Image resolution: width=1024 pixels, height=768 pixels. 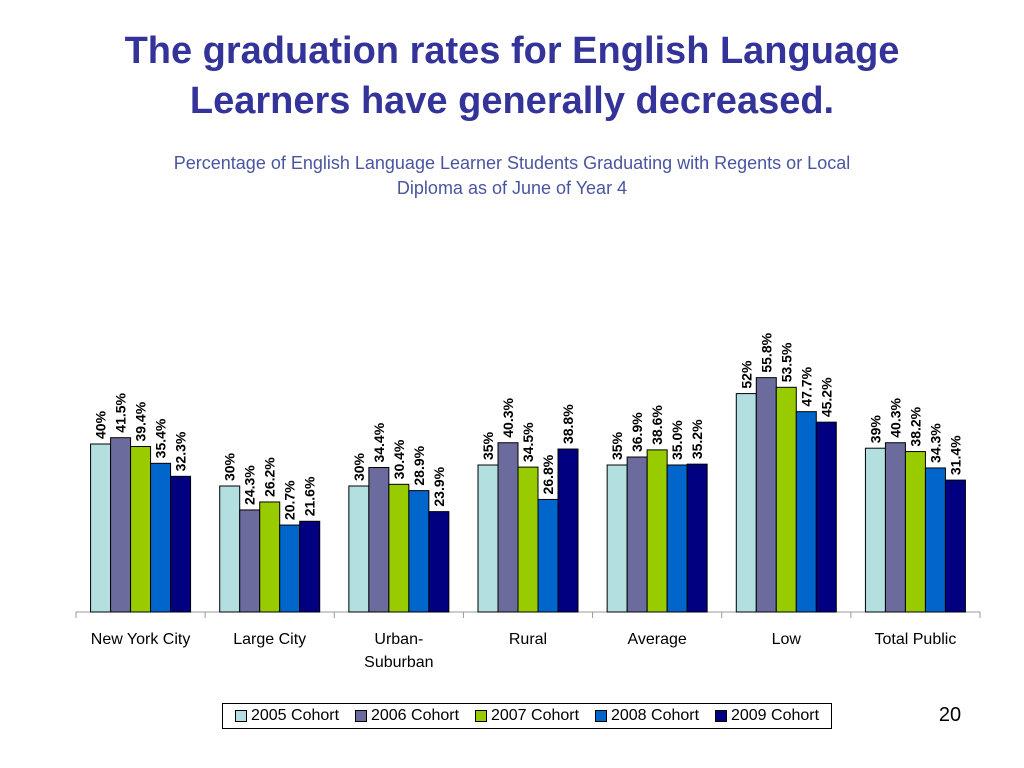 I want to click on slide-title-line-2: Learners have generally decreased., so click(x=512, y=101).